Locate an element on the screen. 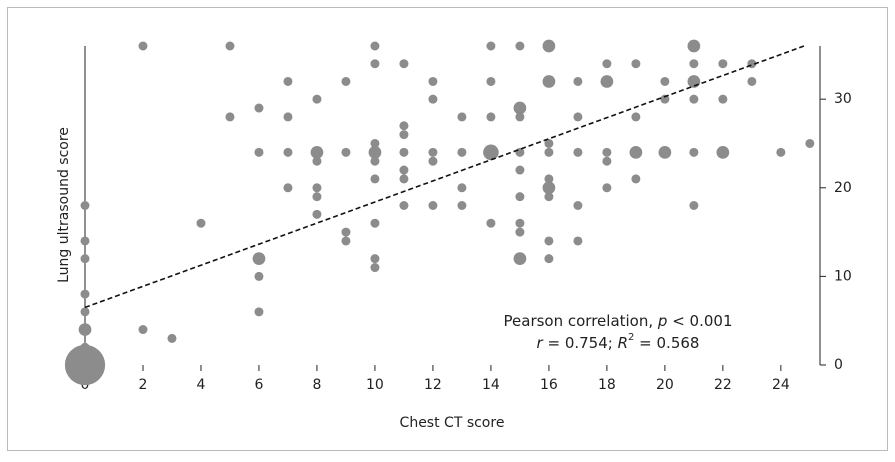 The height and width of the screenshot is (462, 895). x-tick-label: 6 is located at coordinates (259, 385).